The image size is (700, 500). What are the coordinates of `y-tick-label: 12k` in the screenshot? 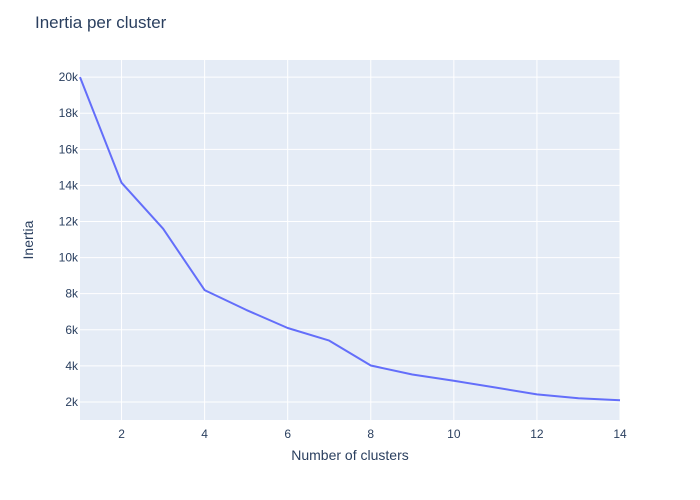 It's located at (69, 222).